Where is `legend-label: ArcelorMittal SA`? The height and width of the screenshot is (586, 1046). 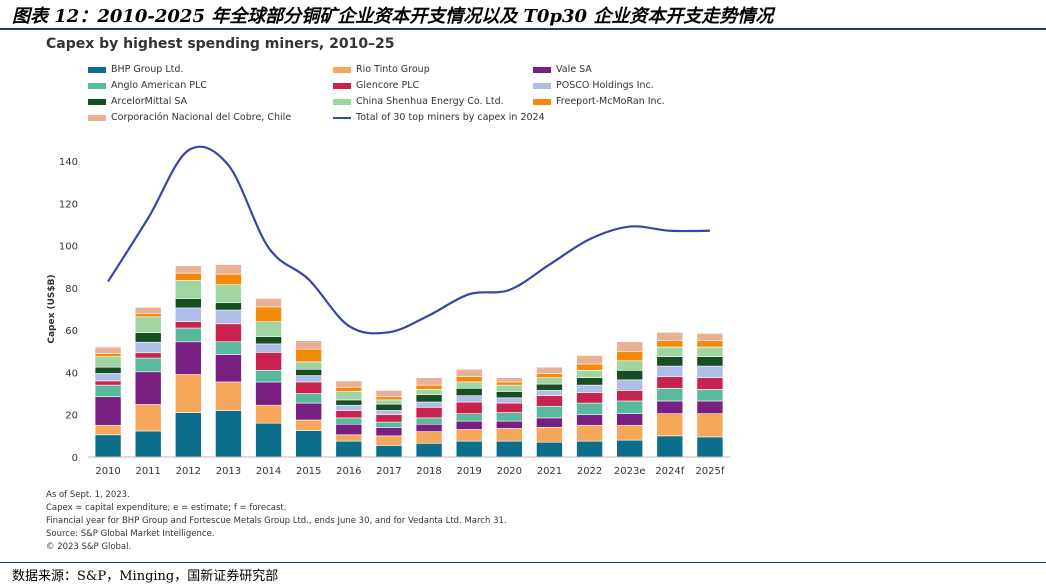 legend-label: ArcelorMittal SA is located at coordinates (149, 101).